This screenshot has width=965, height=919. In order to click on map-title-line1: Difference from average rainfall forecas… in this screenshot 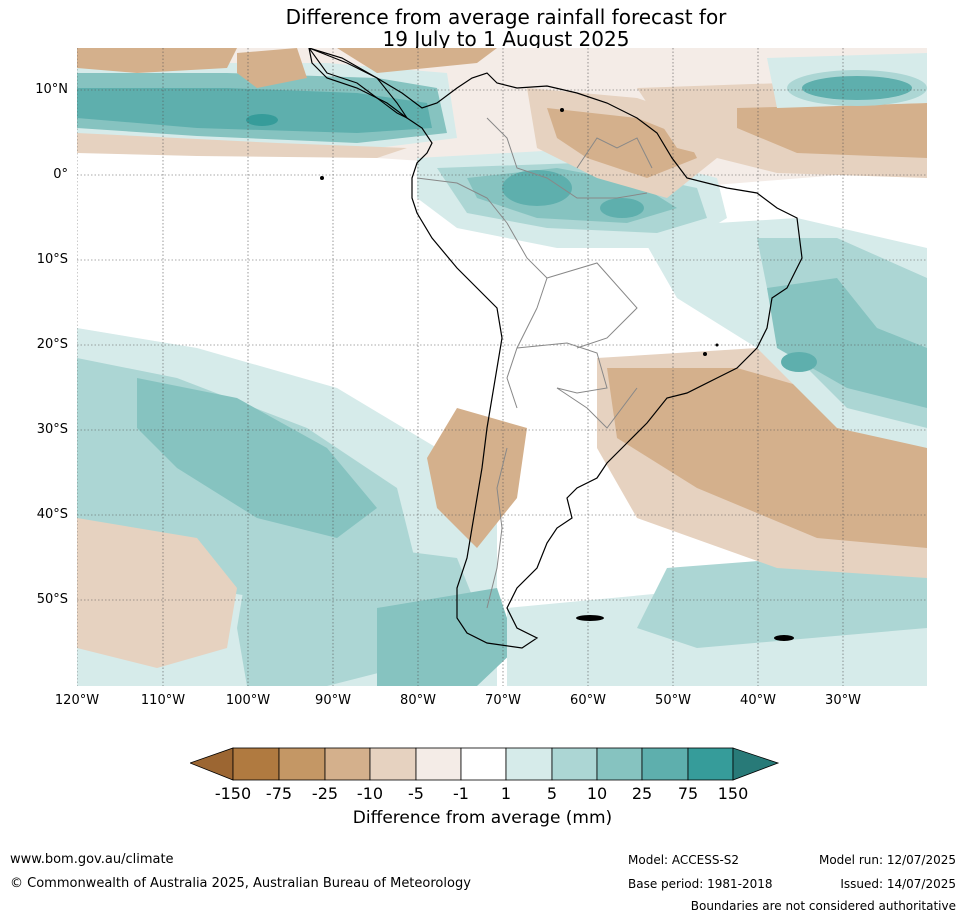, I will do `click(506, 17)`.